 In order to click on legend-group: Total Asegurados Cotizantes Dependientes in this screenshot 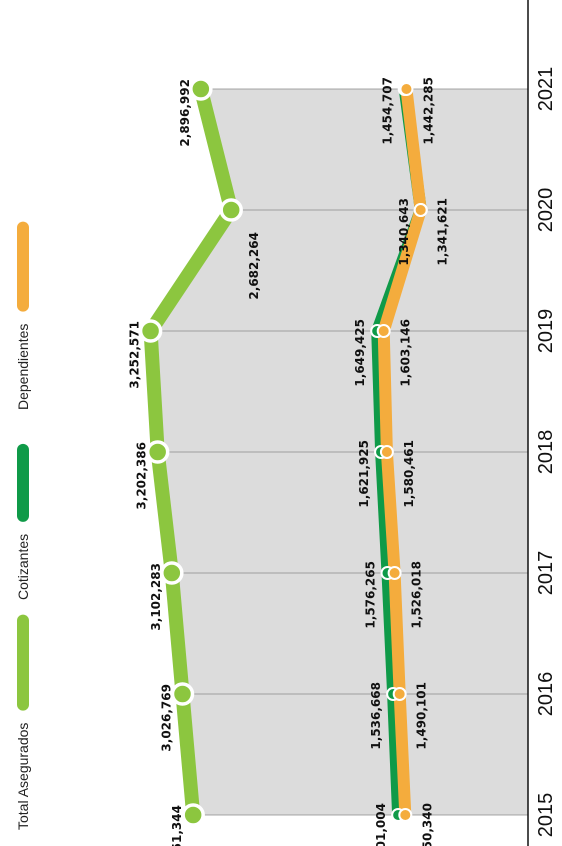, I will do `click(23, 525)`.